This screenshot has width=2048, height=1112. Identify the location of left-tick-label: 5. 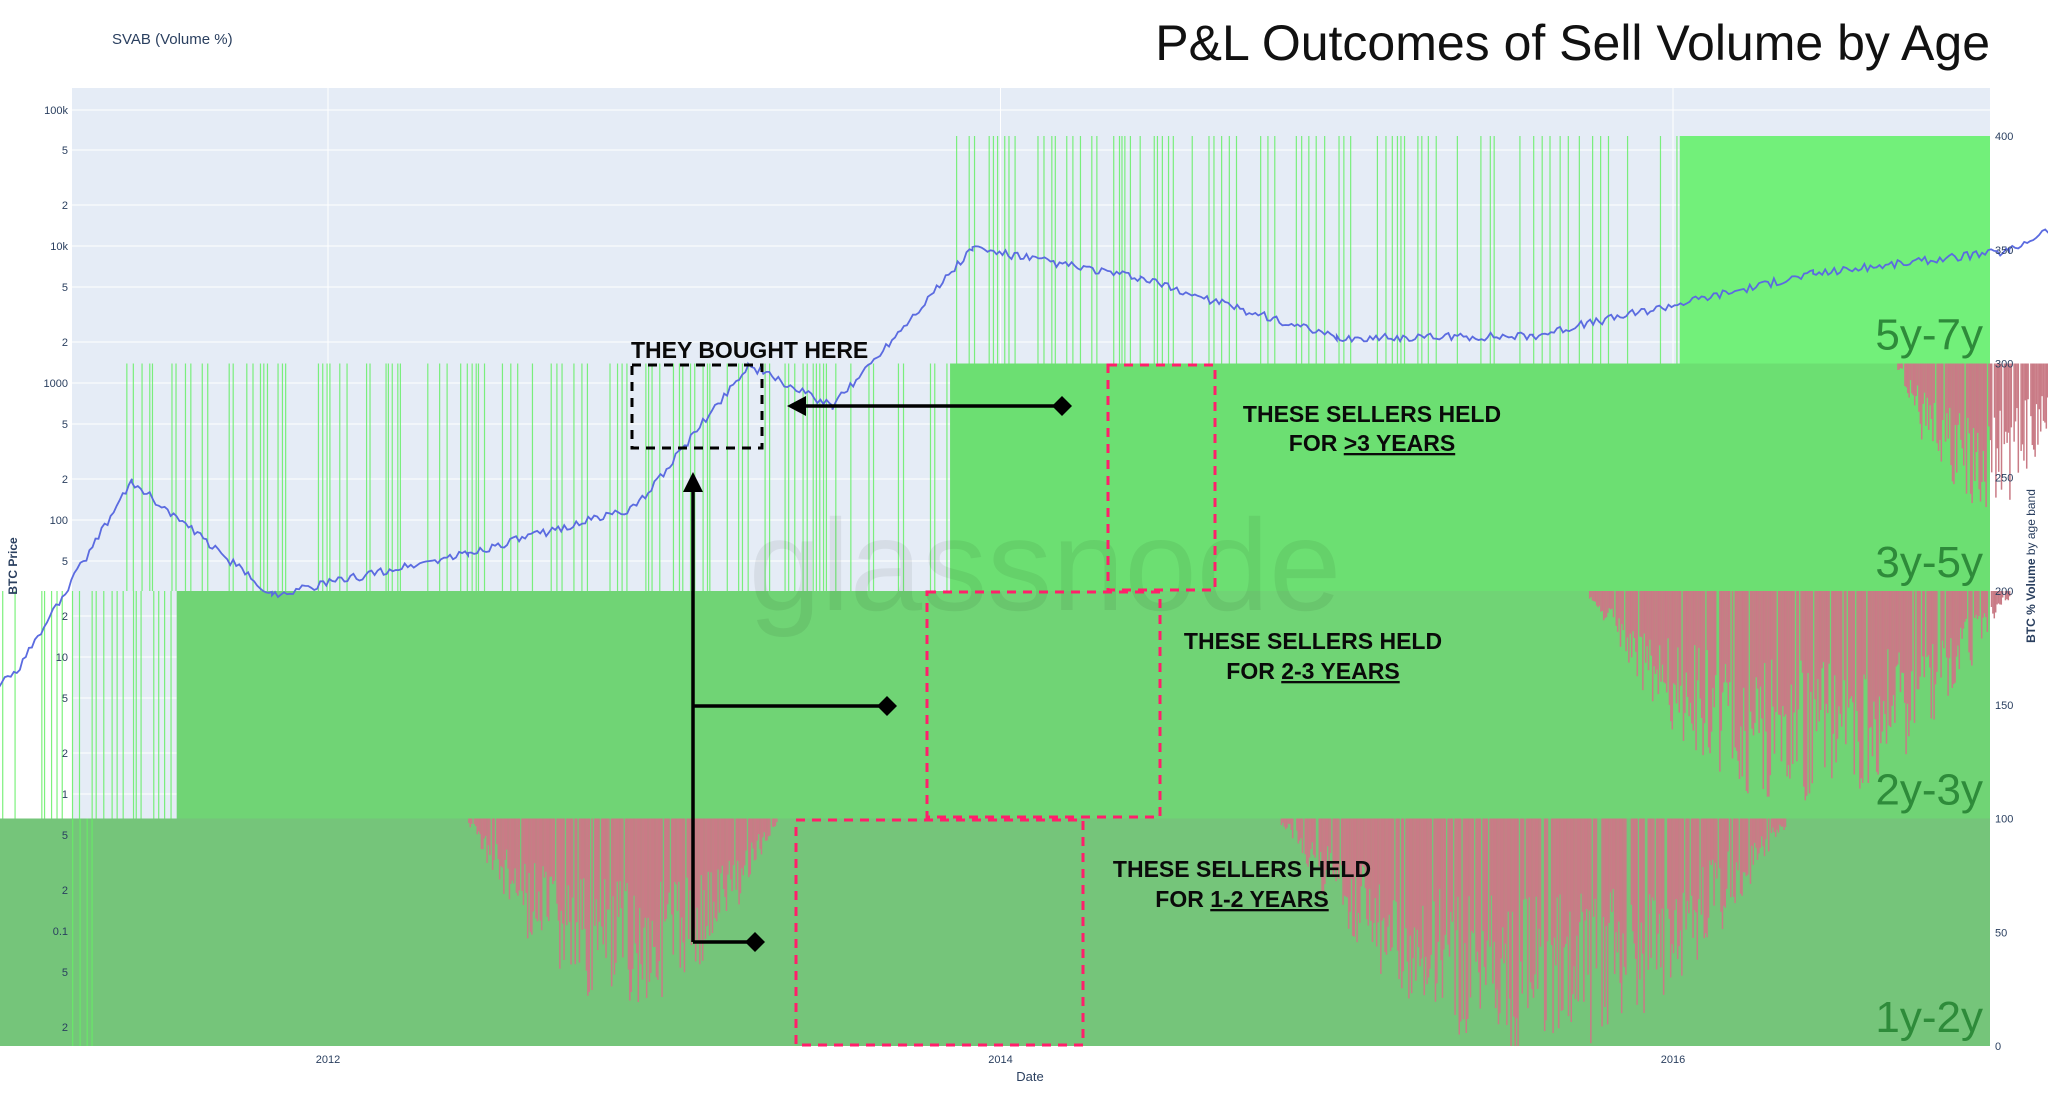
(65, 973).